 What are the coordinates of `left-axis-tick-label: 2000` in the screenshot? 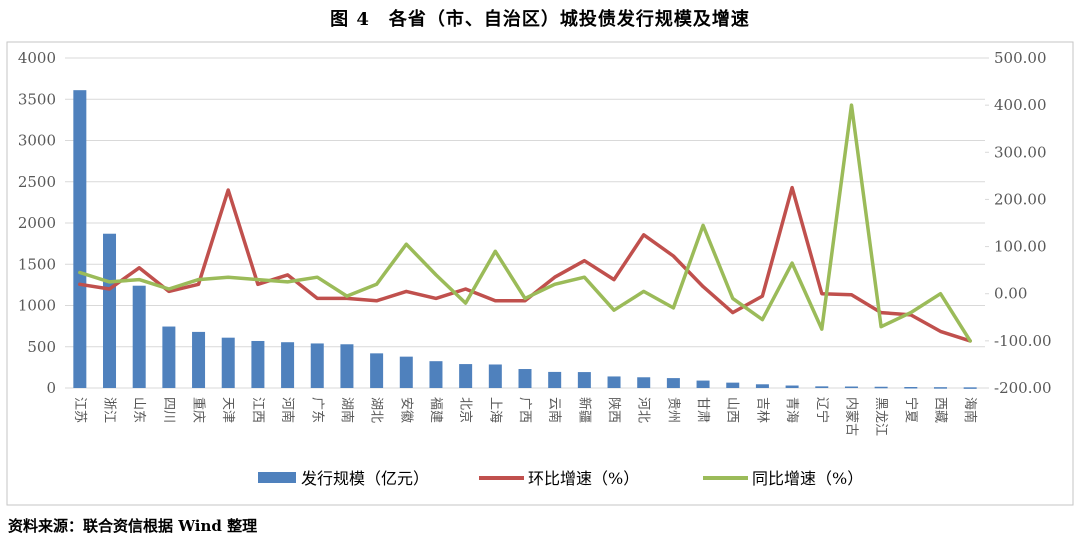 It's located at (37, 223).